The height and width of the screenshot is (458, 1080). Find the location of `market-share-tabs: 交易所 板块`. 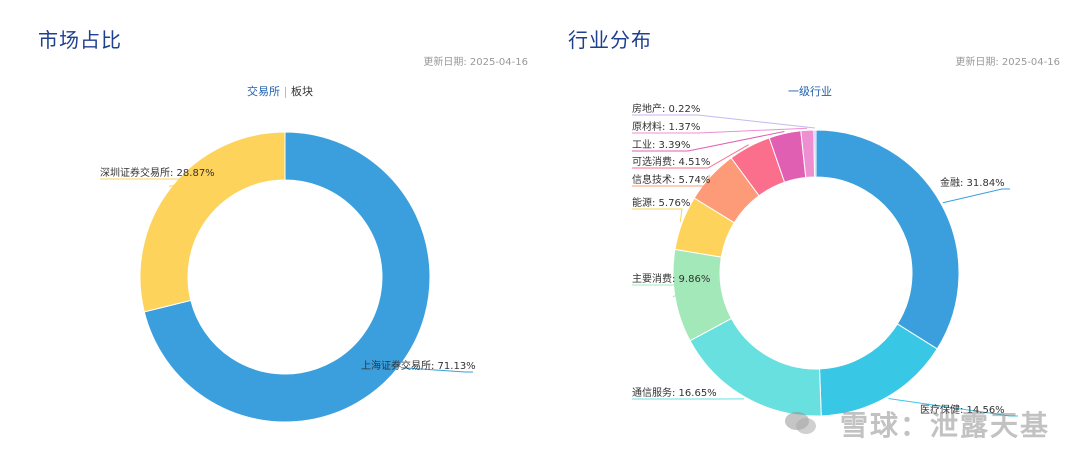

market-share-tabs: 交易所 板块 is located at coordinates (280, 91).